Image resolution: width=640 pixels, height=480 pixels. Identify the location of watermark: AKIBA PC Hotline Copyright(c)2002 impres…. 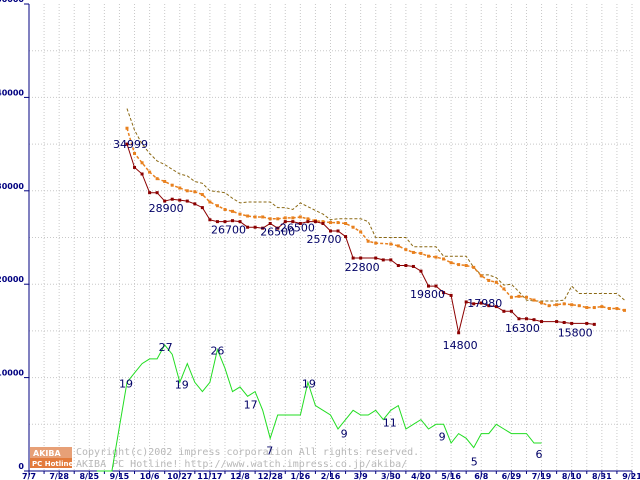
(224, 458).